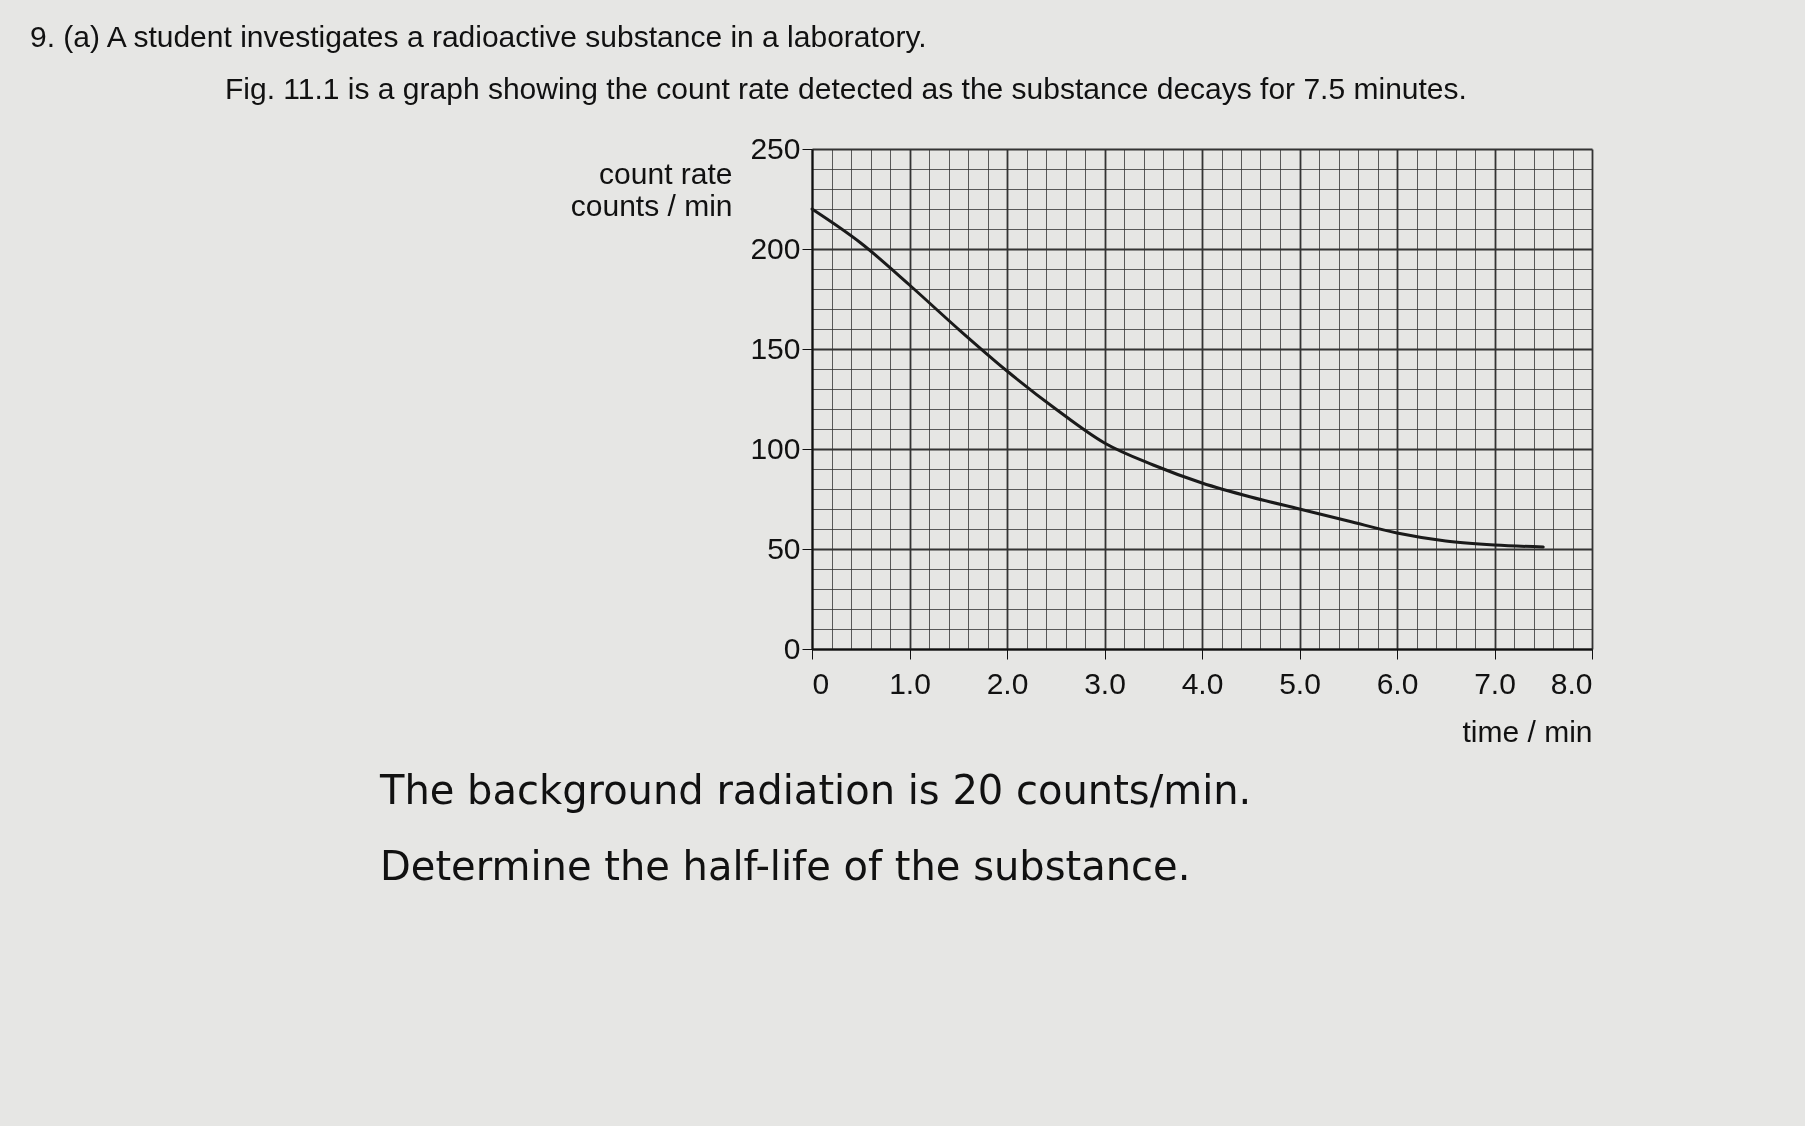 The image size is (1805, 1126). Describe the element at coordinates (816, 790) in the screenshot. I see `text: The background radiation is 20 counts/min.` at that location.